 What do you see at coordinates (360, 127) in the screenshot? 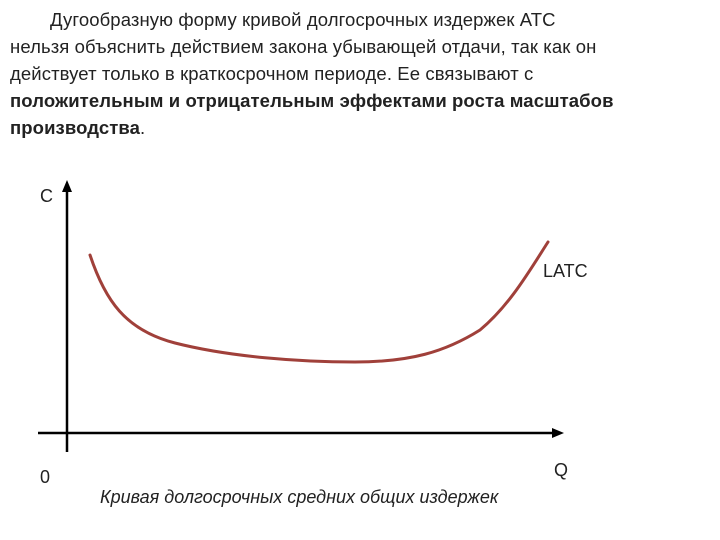
I see `paragraph-line-5: производства.` at bounding box center [360, 127].